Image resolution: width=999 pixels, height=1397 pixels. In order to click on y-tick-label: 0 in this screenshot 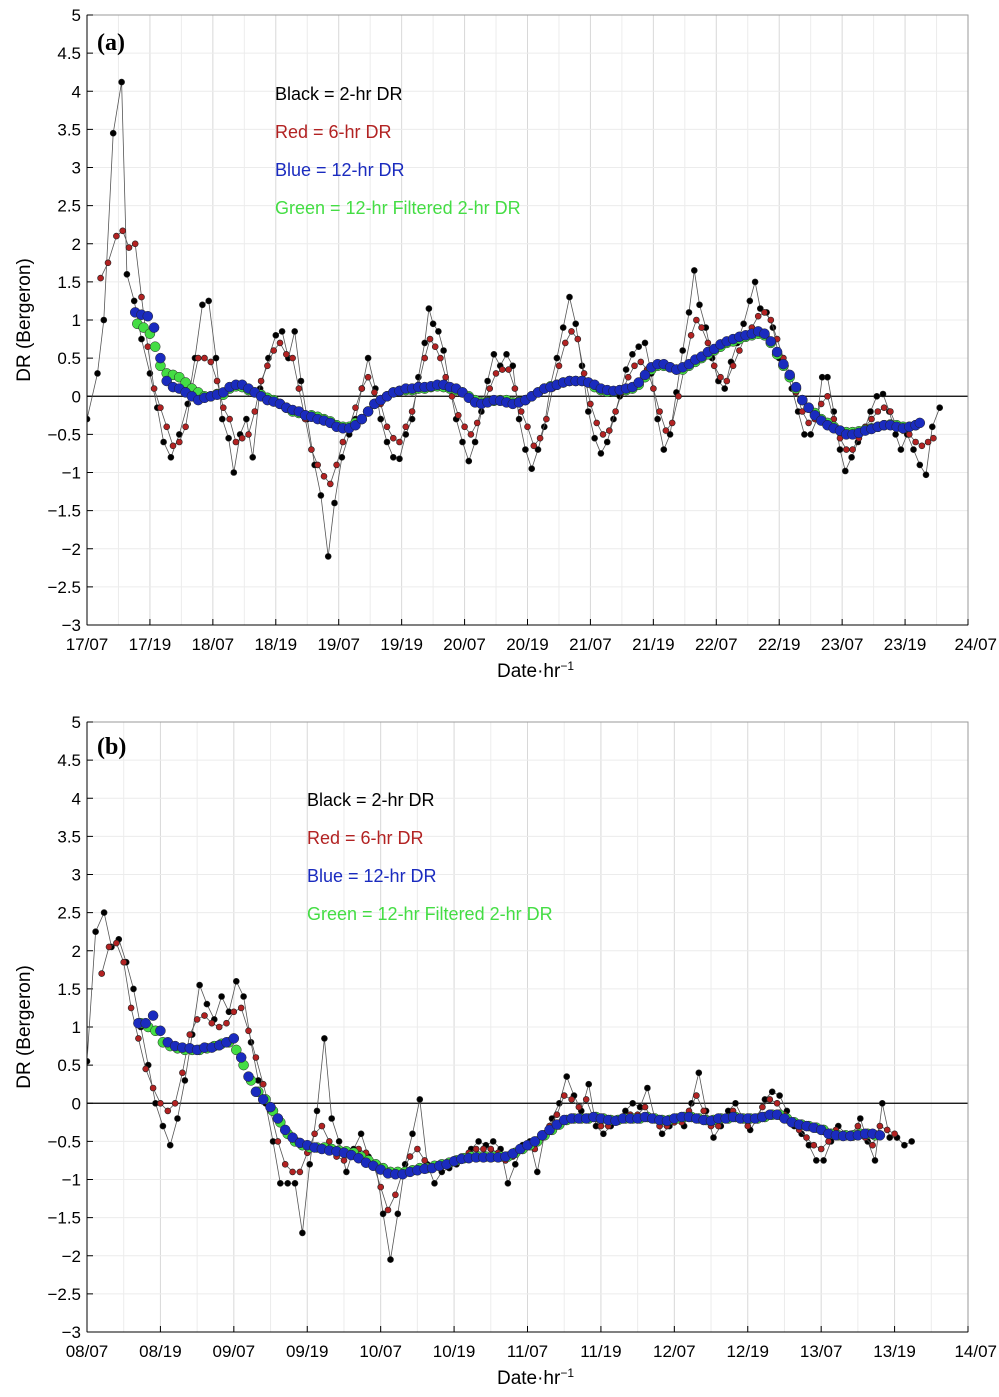, I will do `click(76, 1103)`.